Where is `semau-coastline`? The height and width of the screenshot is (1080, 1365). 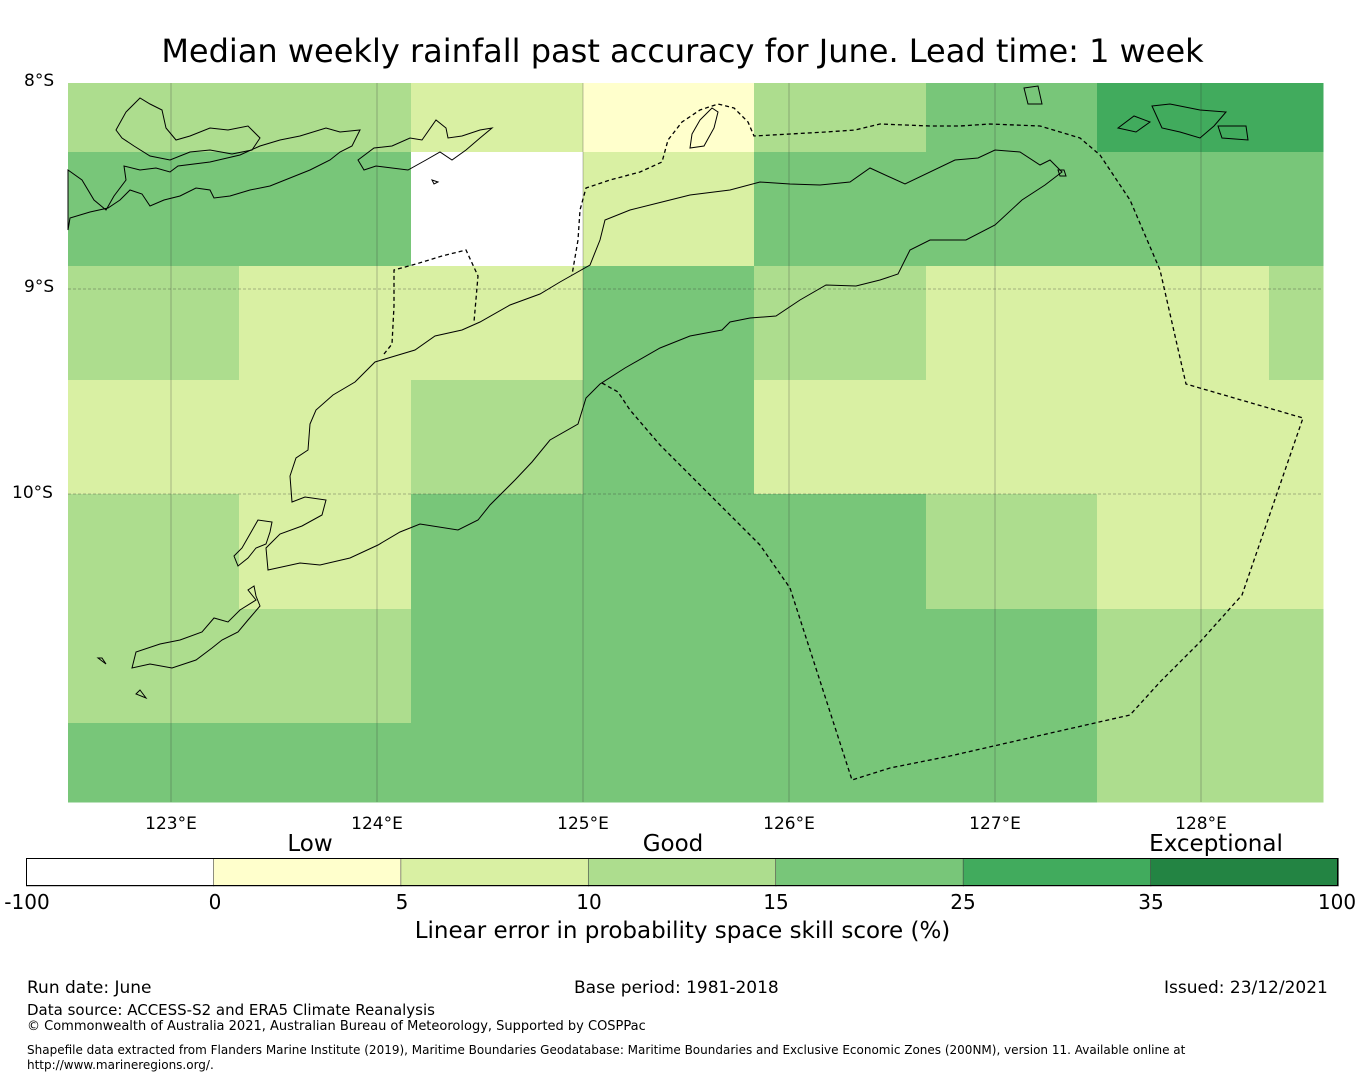
semau-coastline is located at coordinates (253, 543).